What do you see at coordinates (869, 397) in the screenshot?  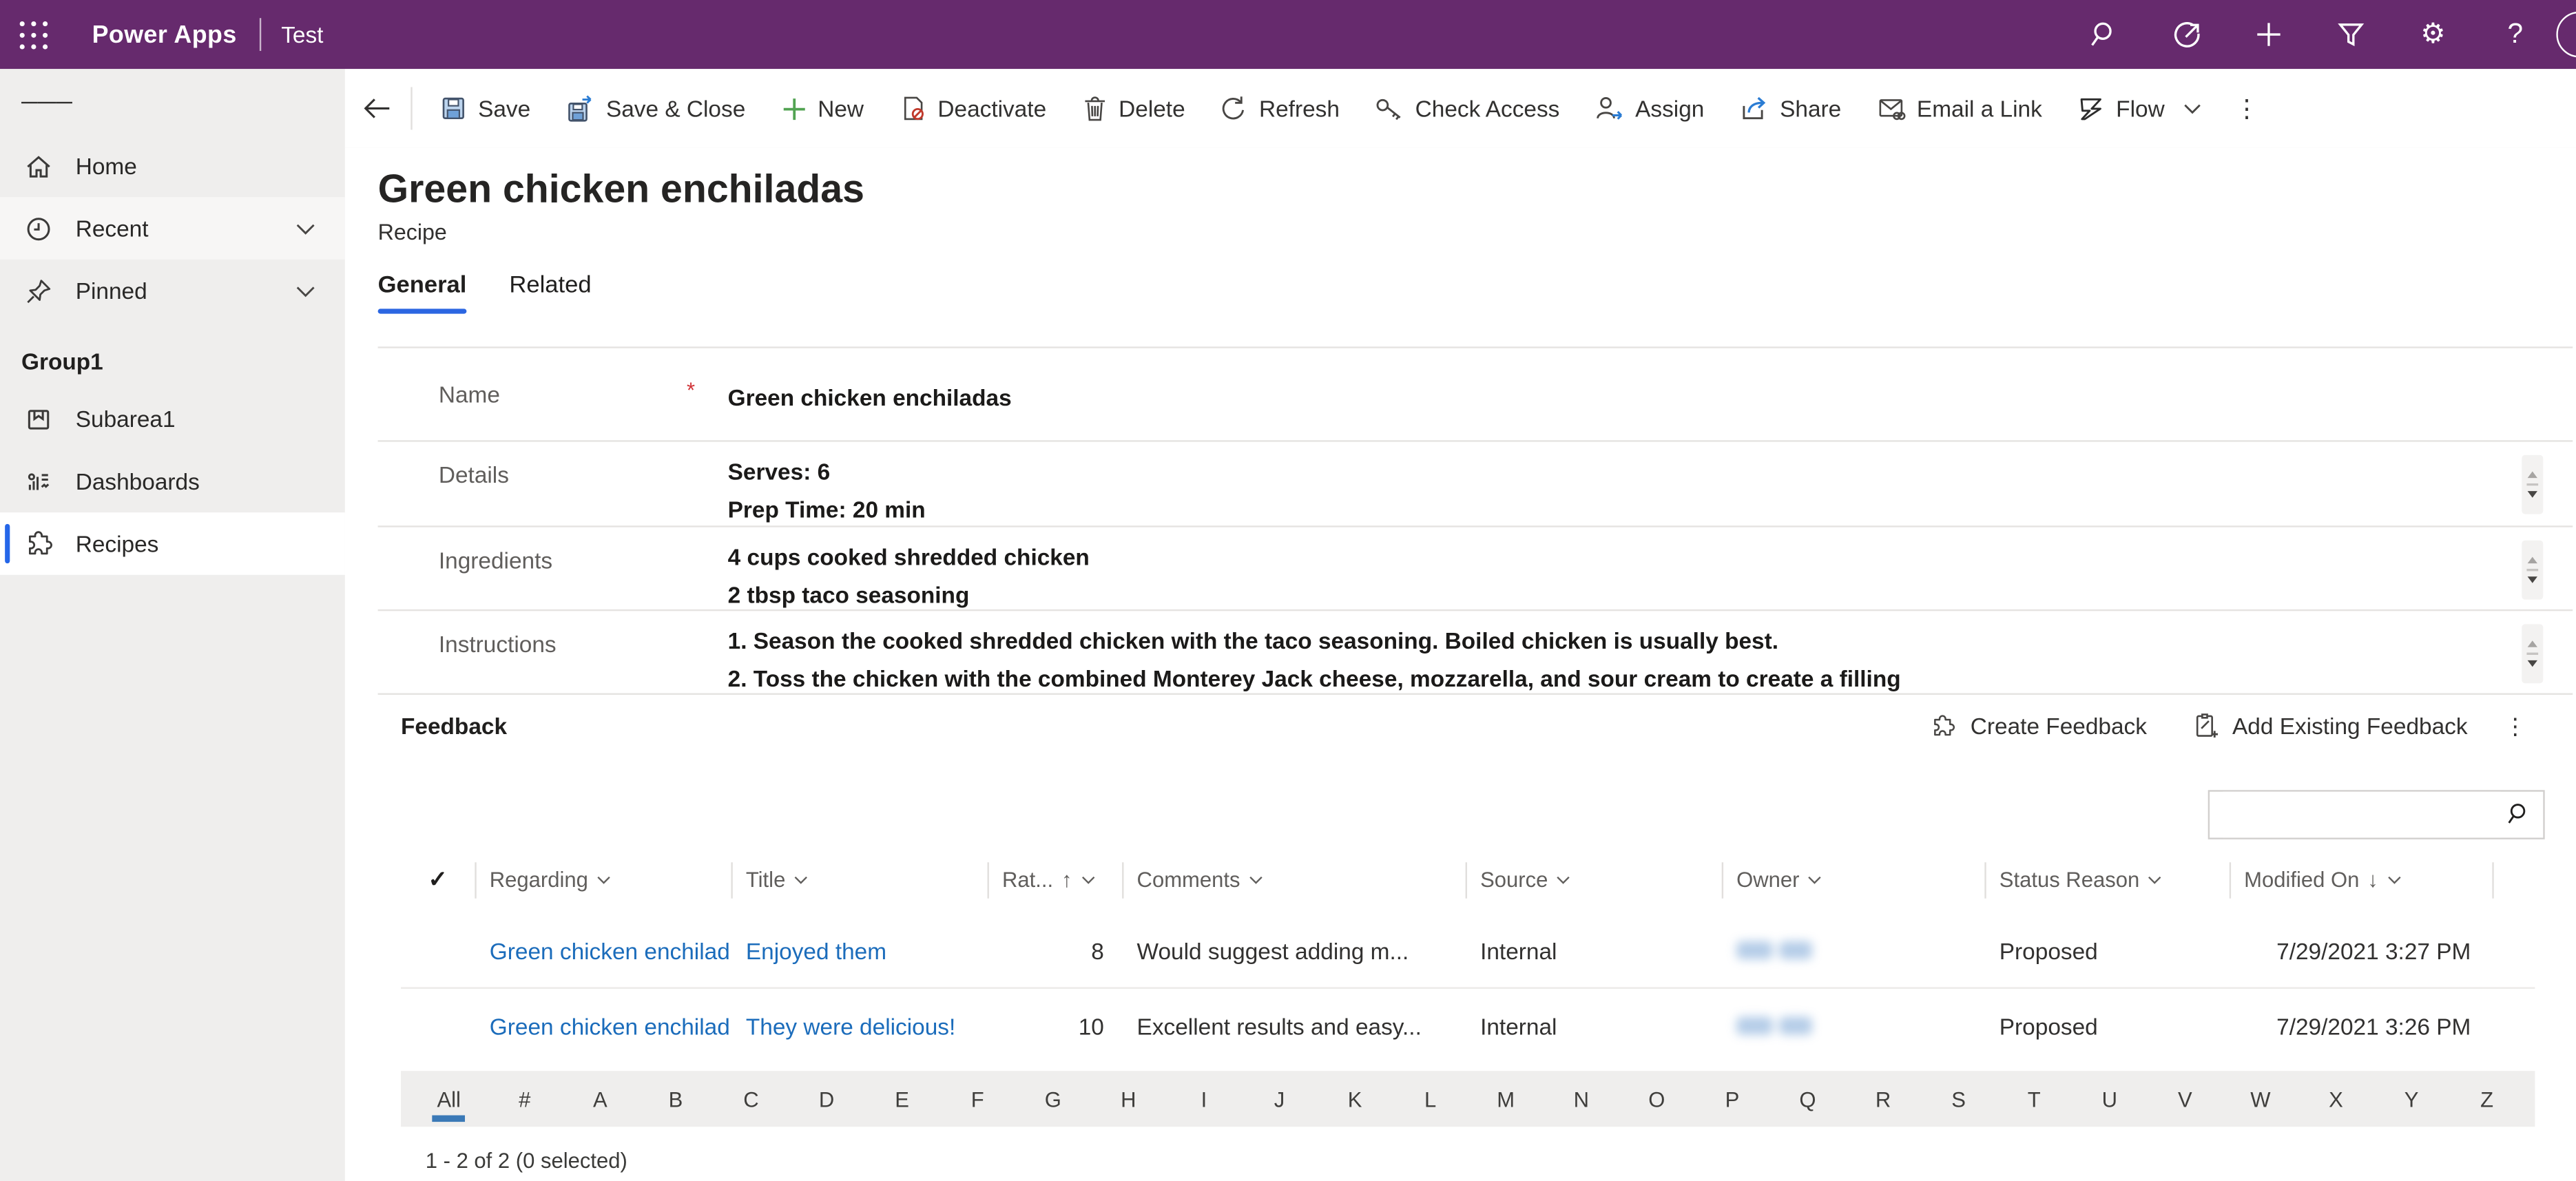 I see `name-field-value: Green chicken enchiladas` at bounding box center [869, 397].